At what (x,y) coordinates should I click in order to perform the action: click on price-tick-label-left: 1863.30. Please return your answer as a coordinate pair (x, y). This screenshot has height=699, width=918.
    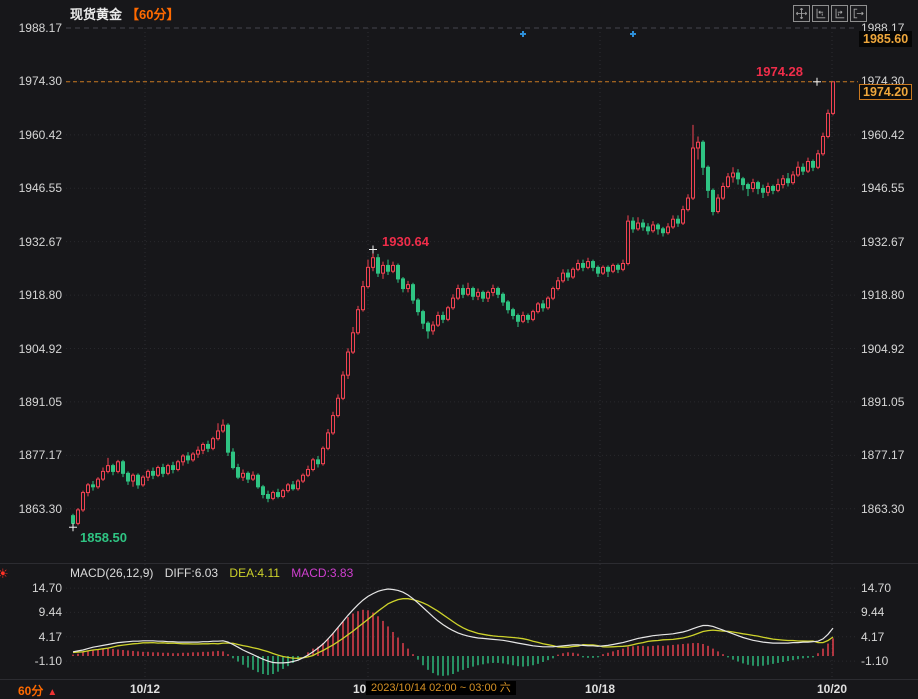
    Looking at the image, I should click on (40, 508).